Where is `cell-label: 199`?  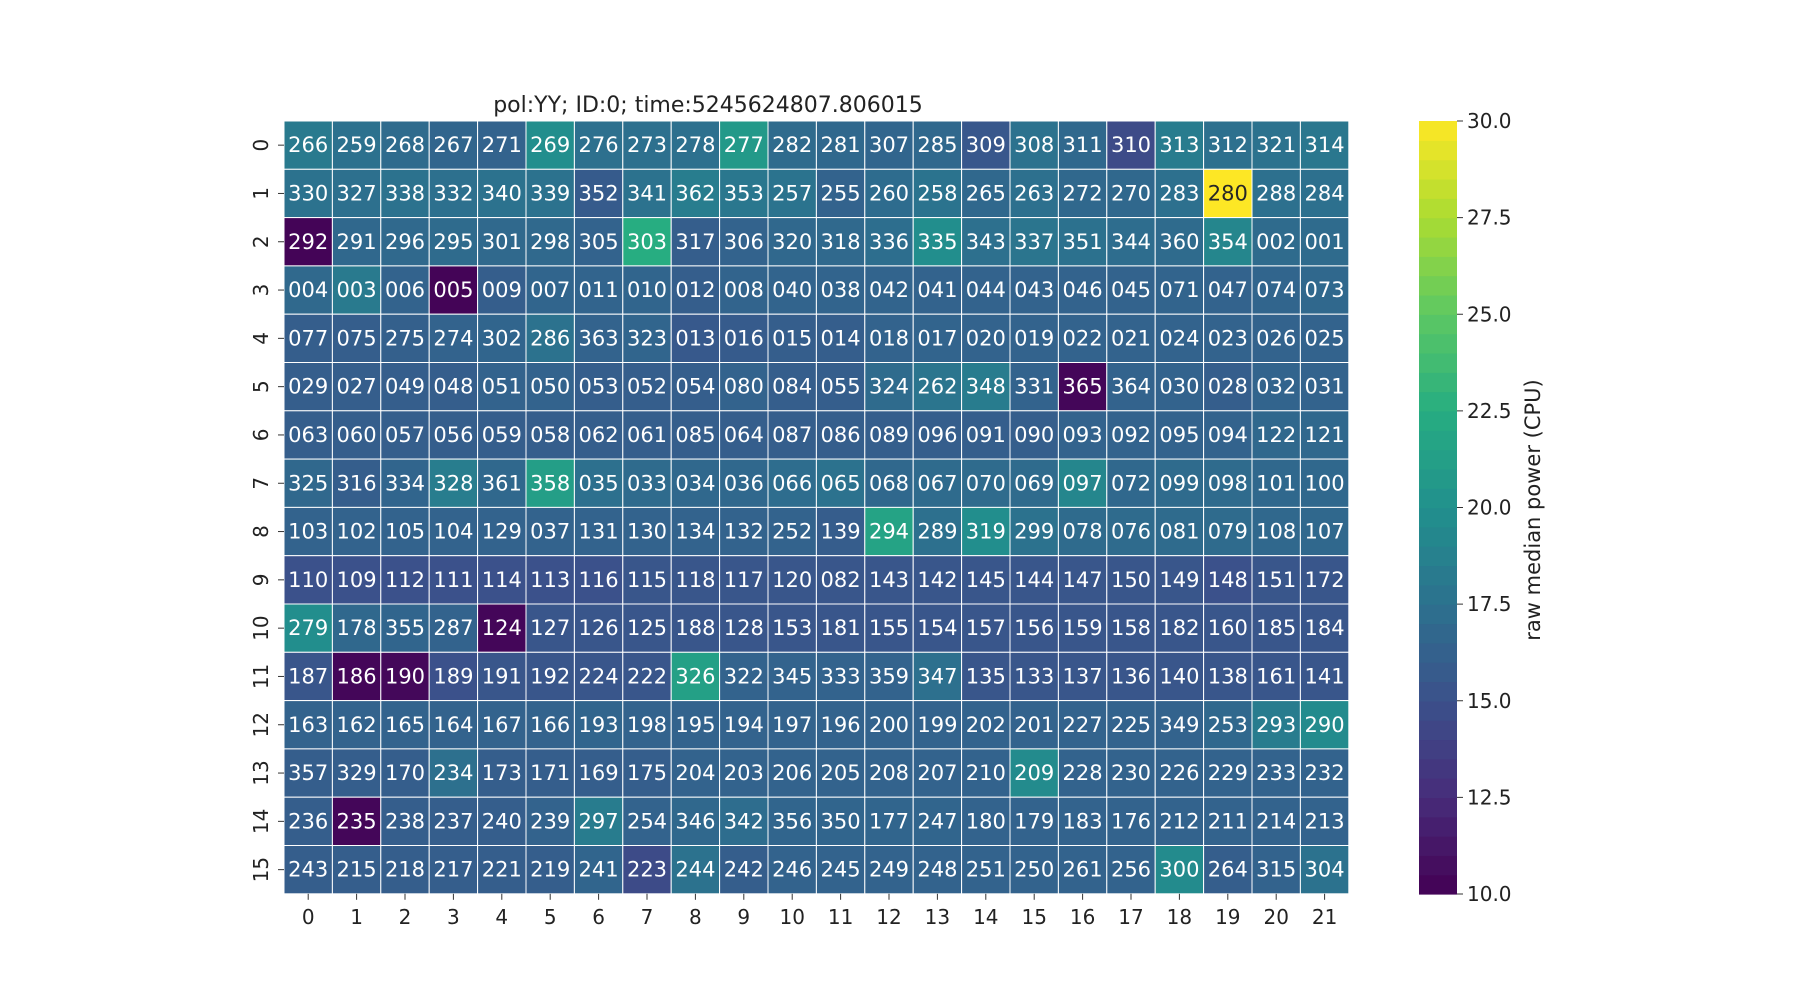
cell-label: 199 is located at coordinates (937, 725).